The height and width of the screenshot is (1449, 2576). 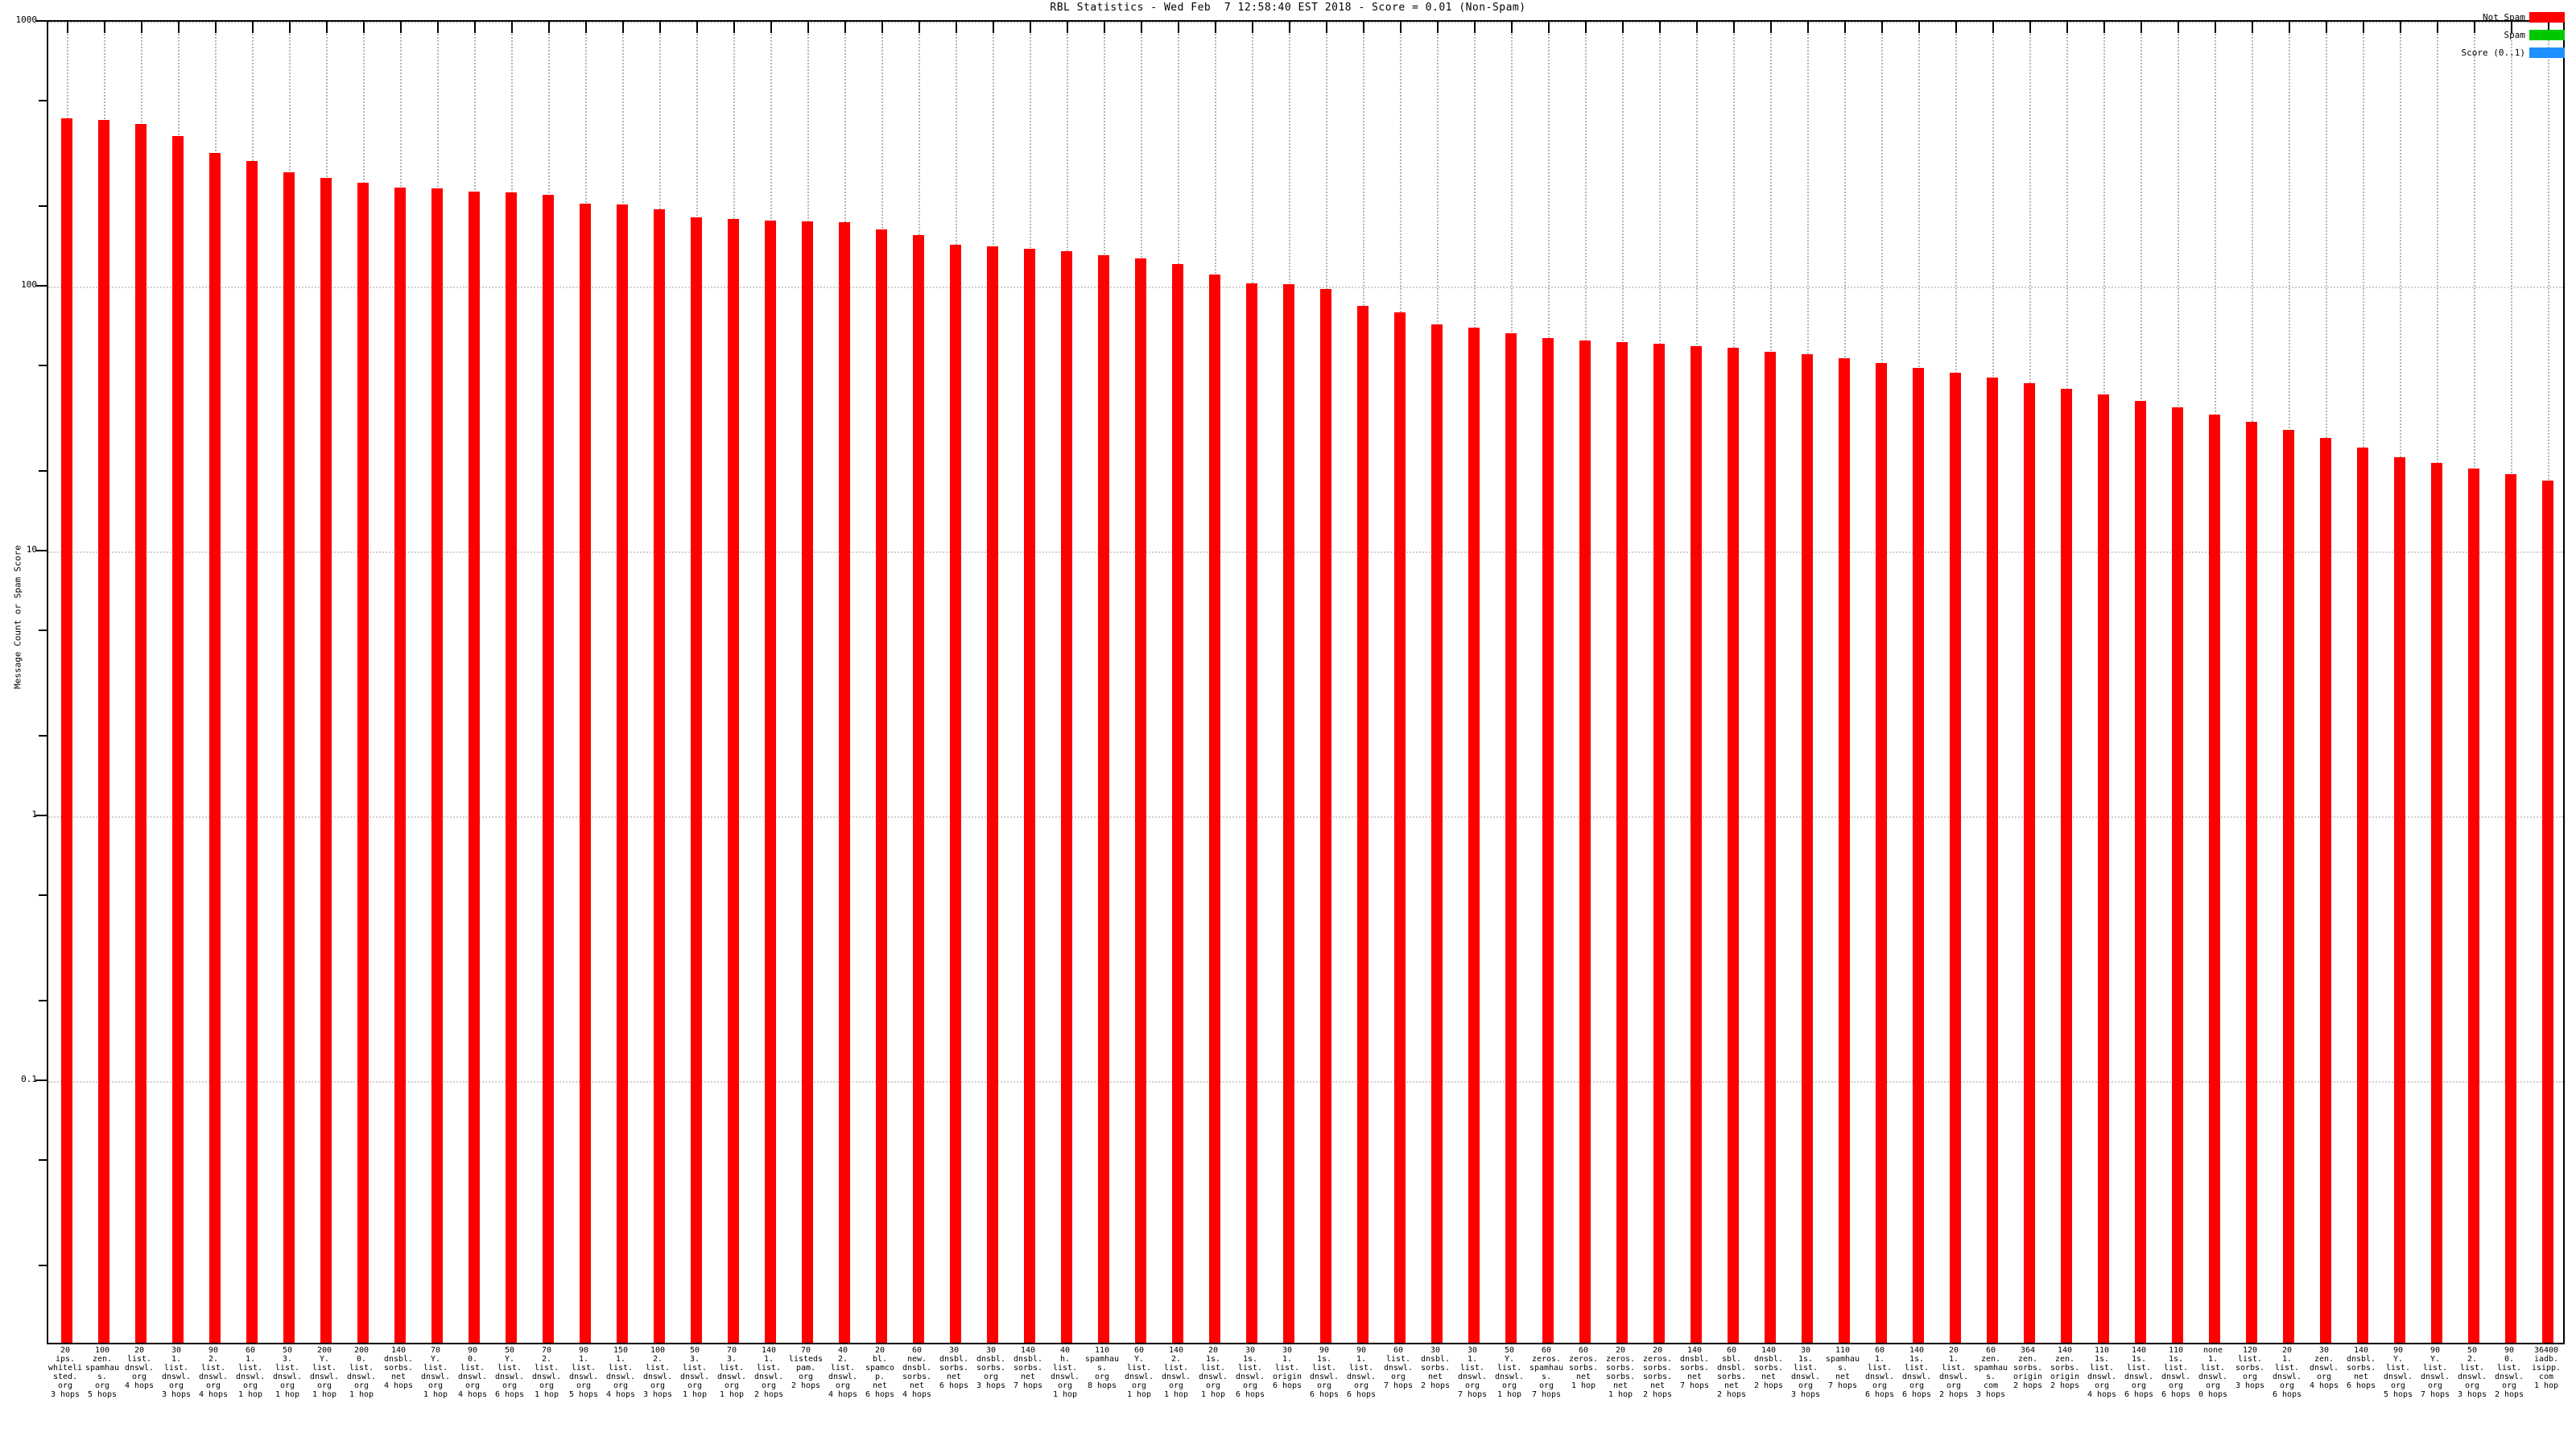 I want to click on x-axis-label: 30 1s. list. dnswl. org 6 hops, so click(x=1250, y=1372).